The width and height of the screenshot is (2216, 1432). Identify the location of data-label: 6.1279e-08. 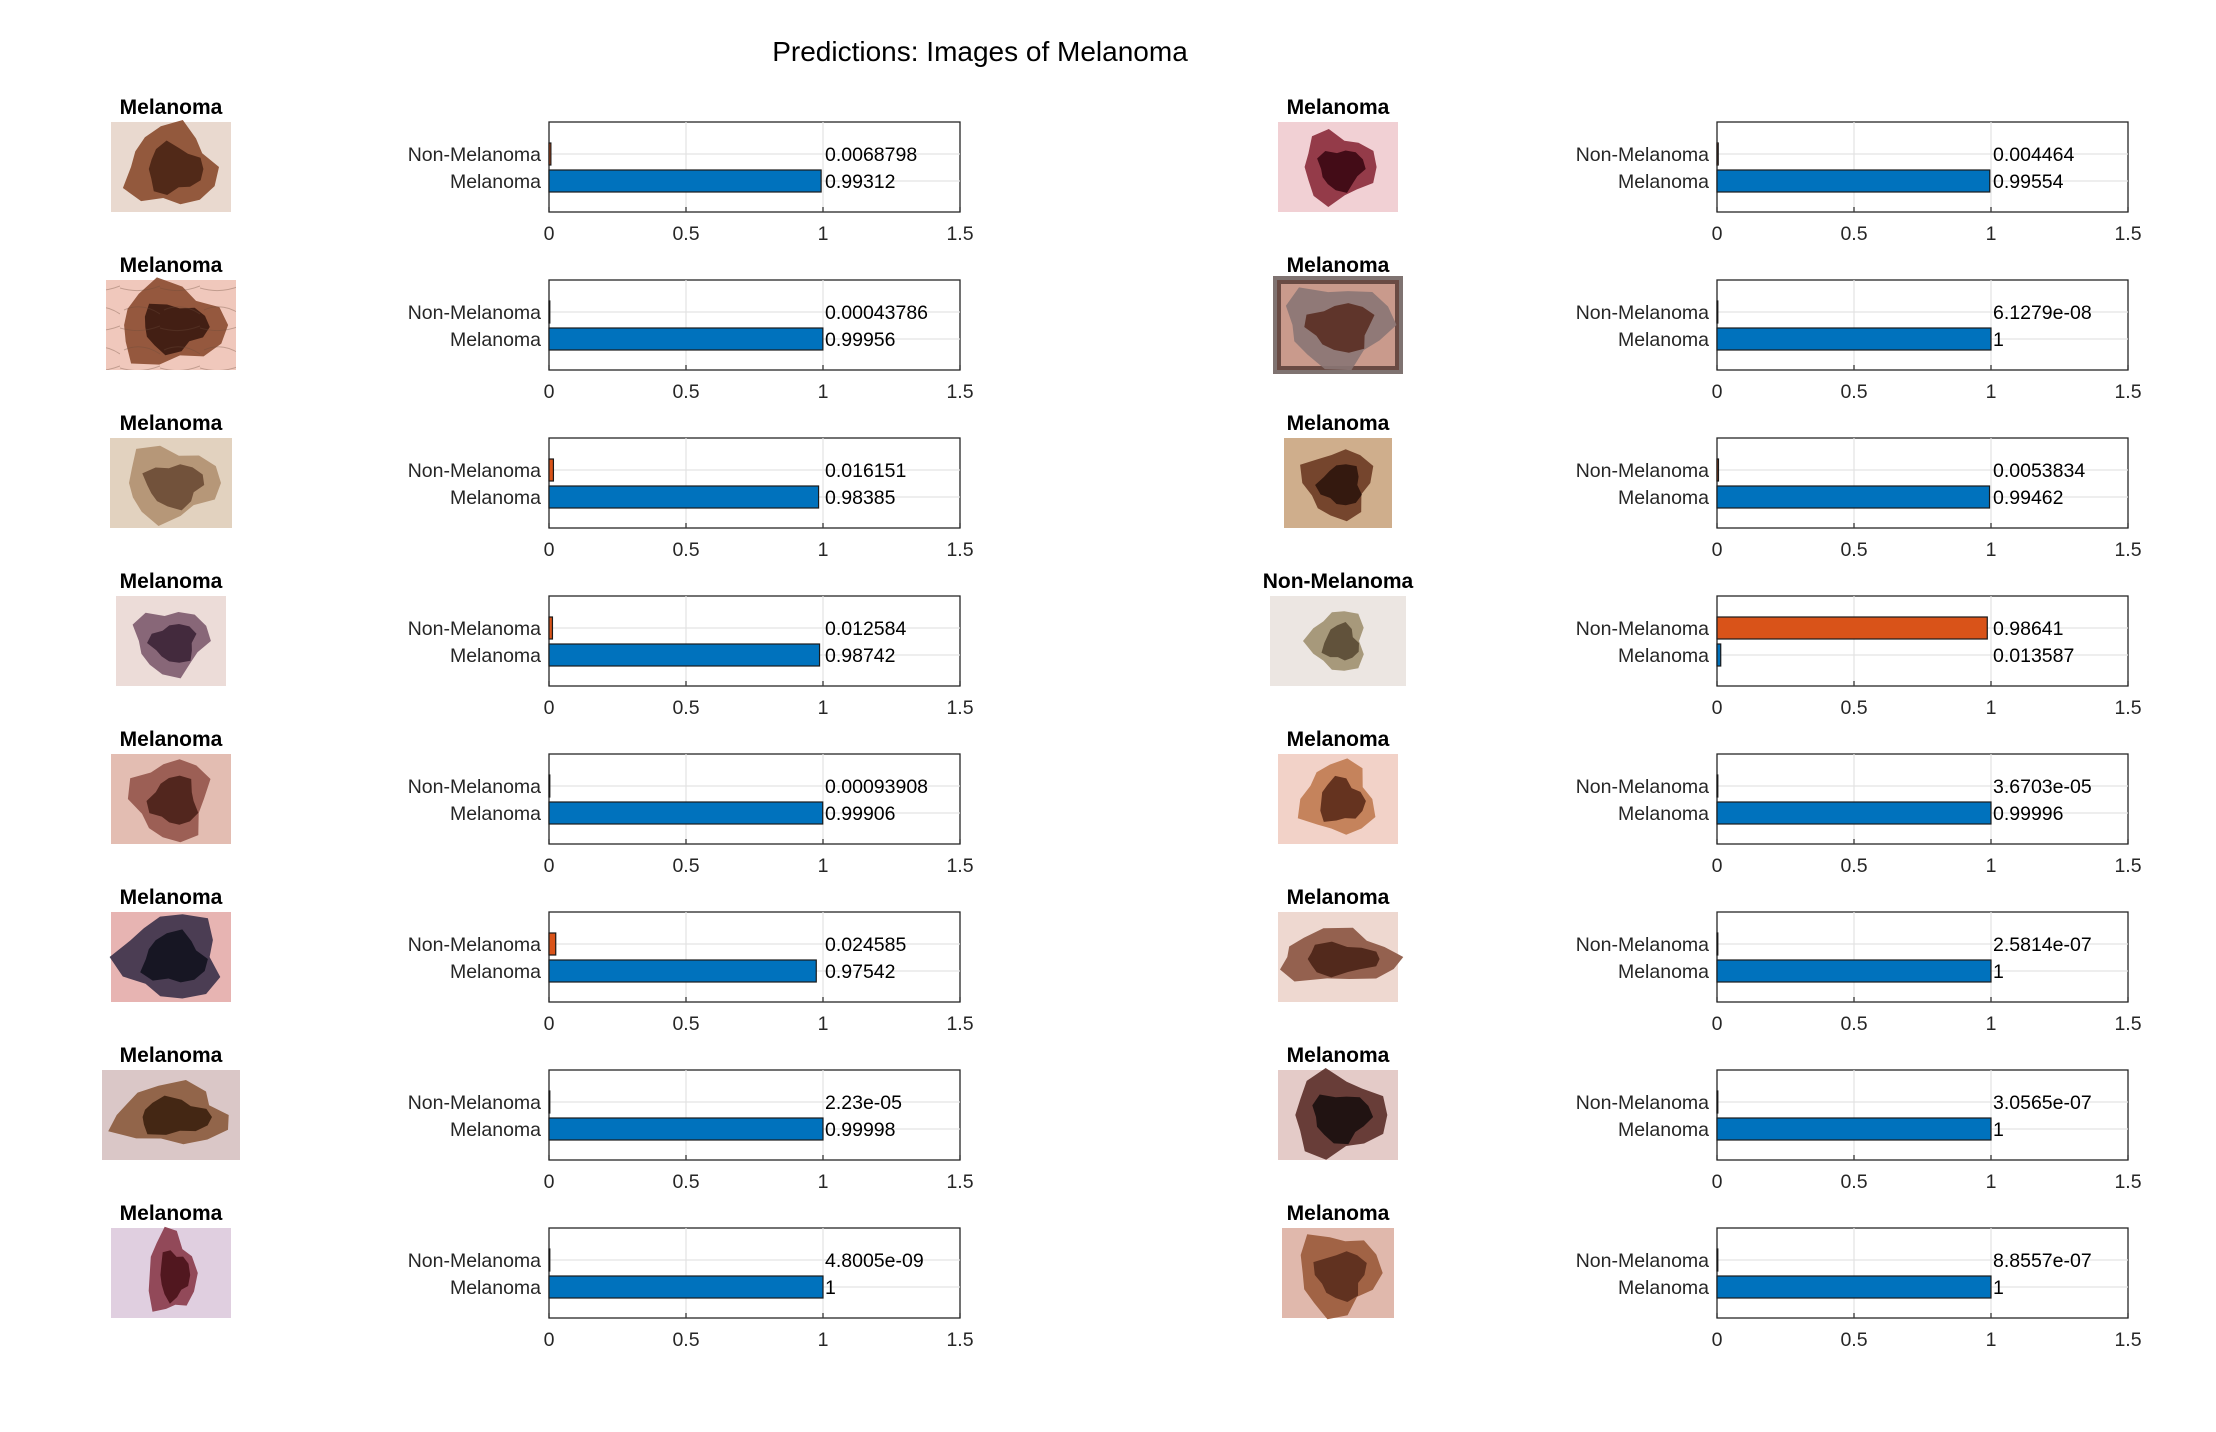
(2042, 313).